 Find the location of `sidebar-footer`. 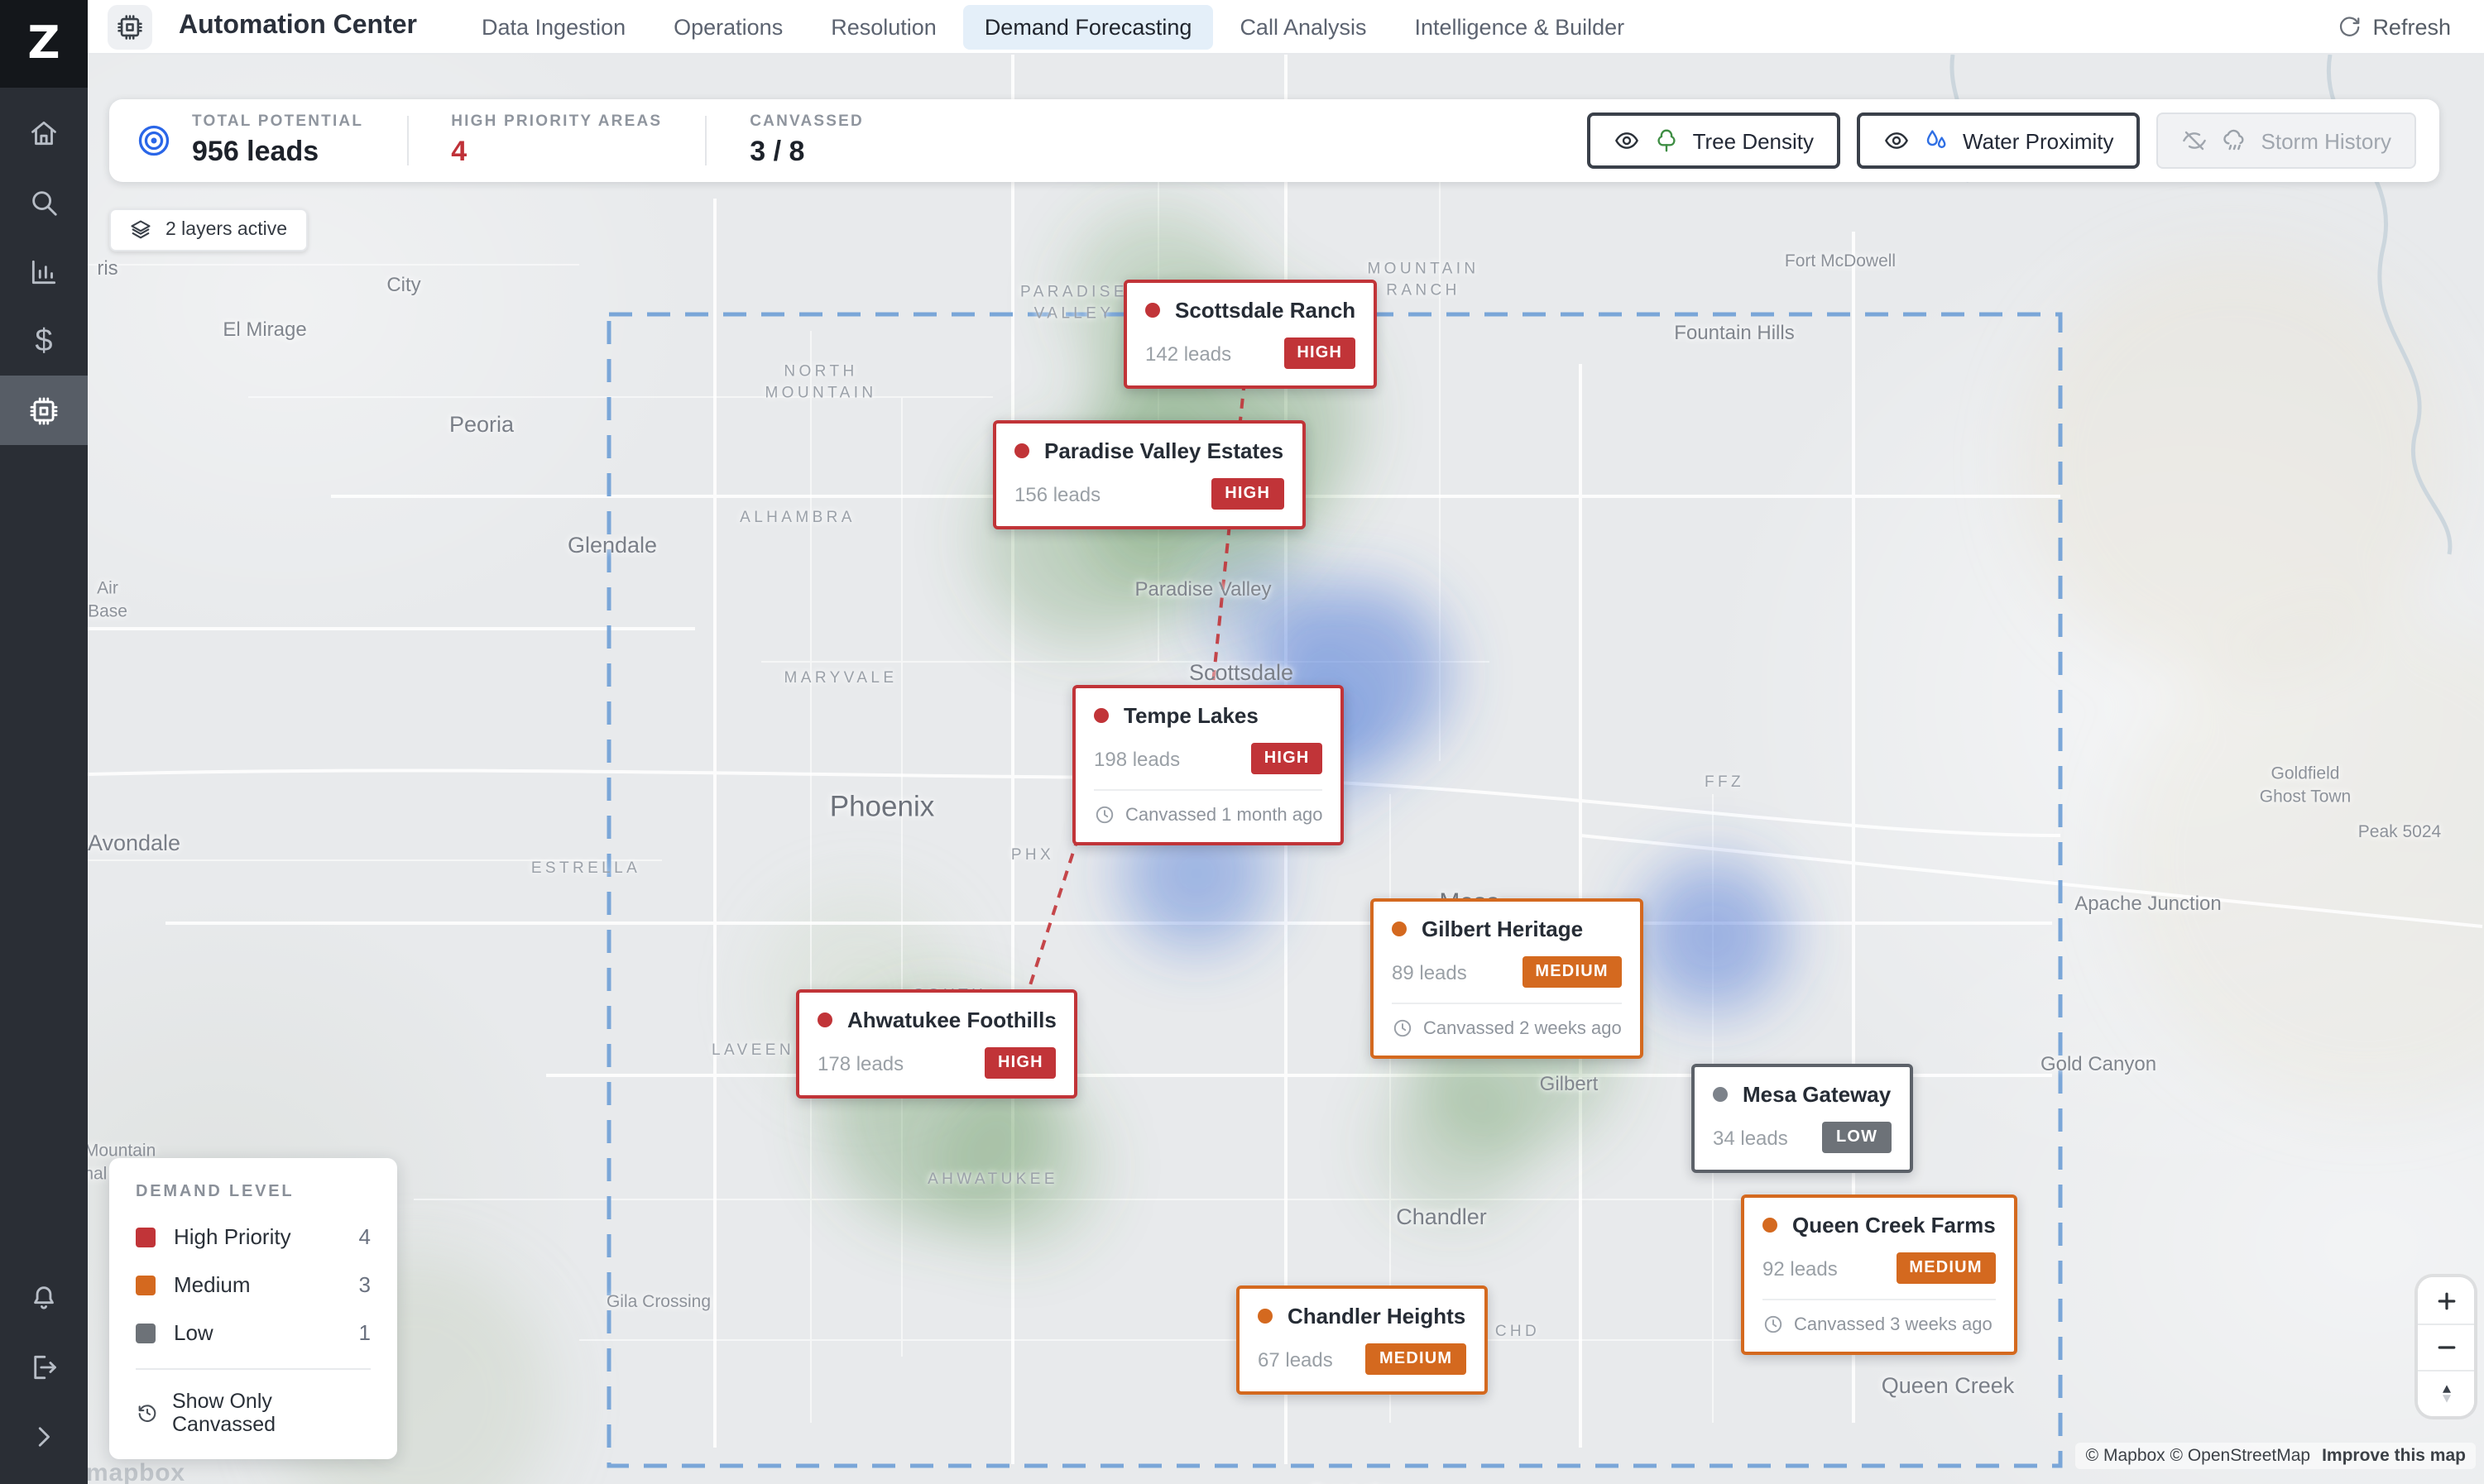

sidebar-footer is located at coordinates (44, 1373).